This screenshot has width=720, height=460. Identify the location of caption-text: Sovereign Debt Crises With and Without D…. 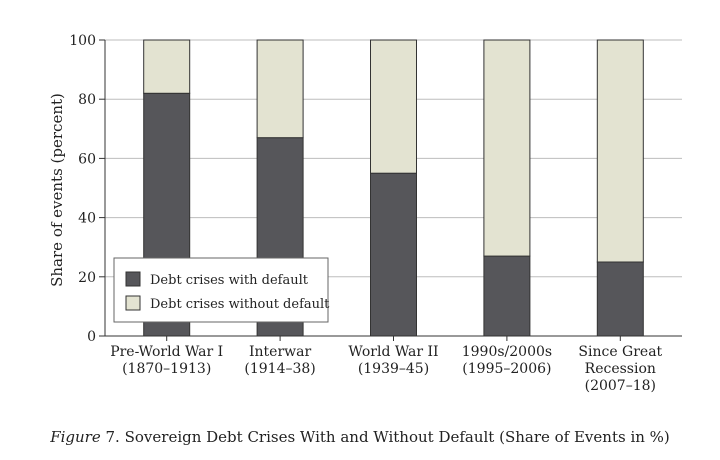
(397, 437).